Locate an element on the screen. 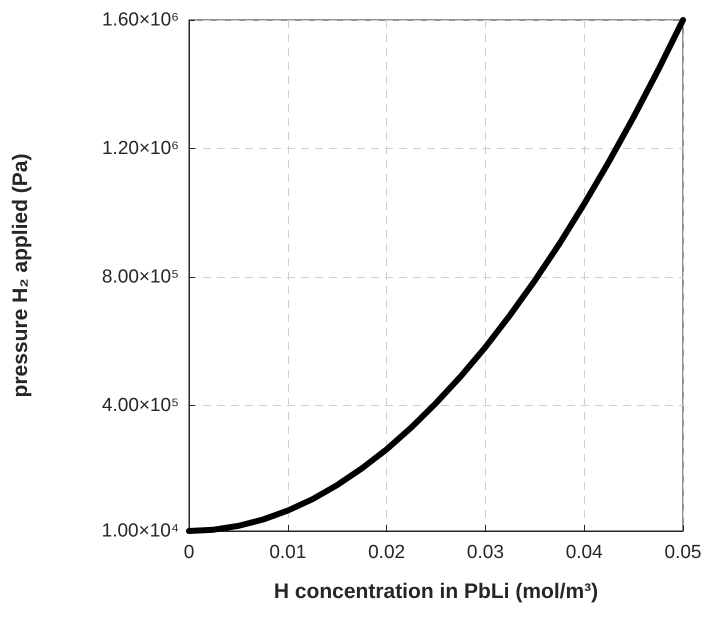 The width and height of the screenshot is (708, 622). y-tick-label: 8.00×10⁵ is located at coordinates (140, 277).